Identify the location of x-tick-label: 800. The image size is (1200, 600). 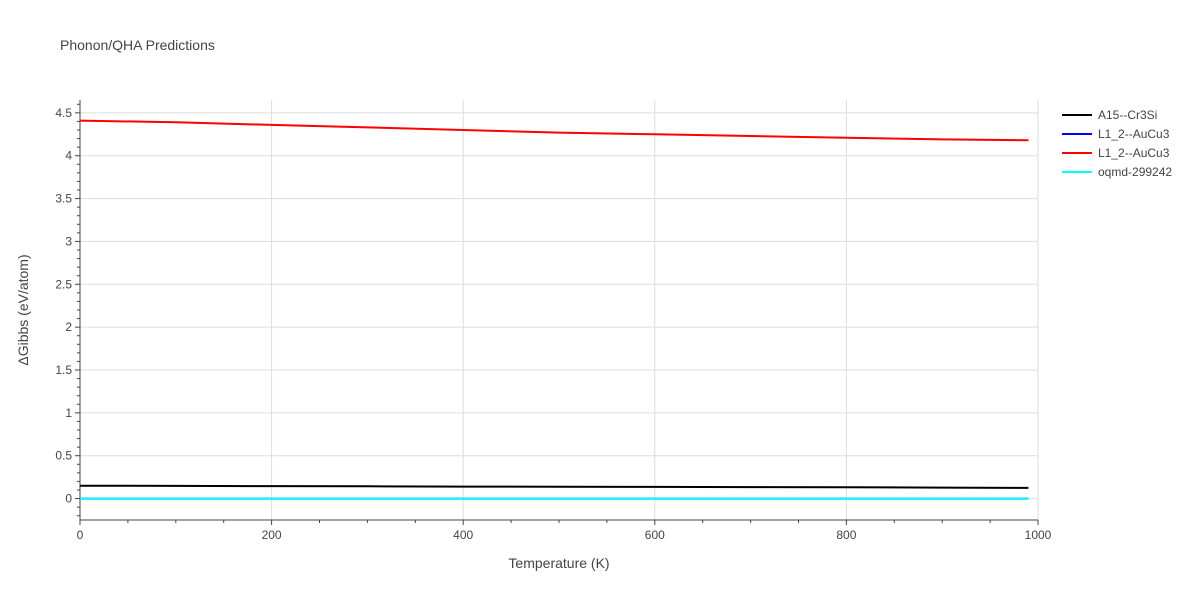
(846, 535).